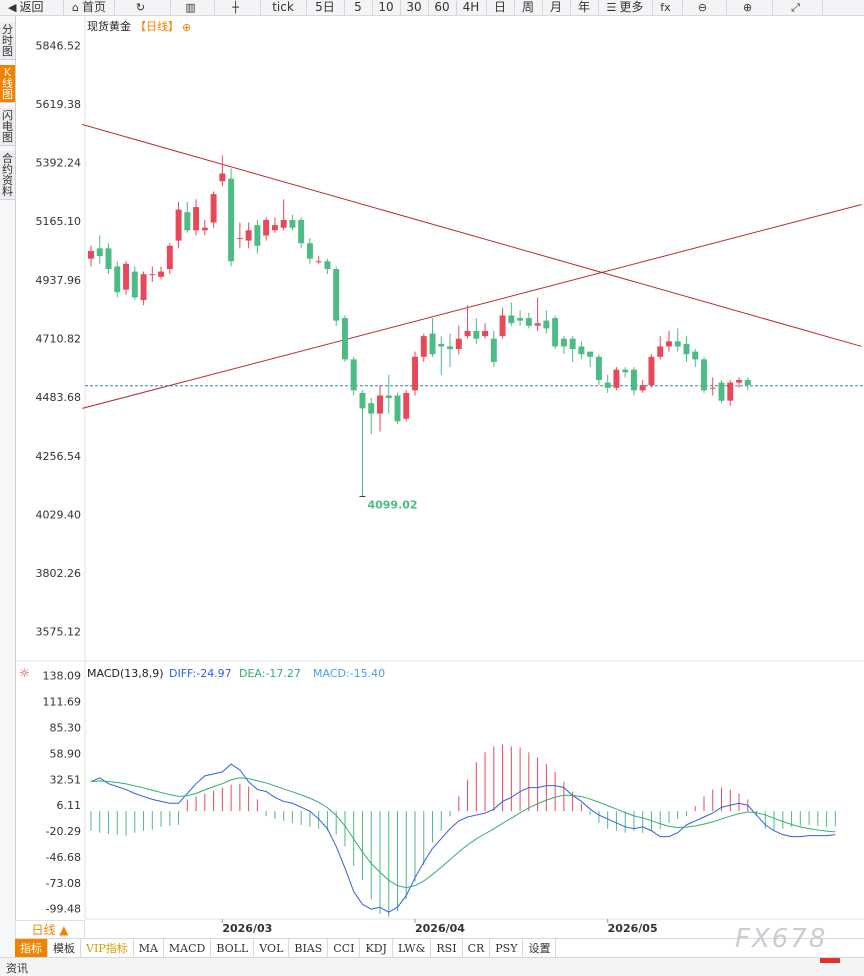 This screenshot has height=976, width=864. Describe the element at coordinates (386, 7) in the screenshot. I see `toolbar-item-btn: 10` at that location.